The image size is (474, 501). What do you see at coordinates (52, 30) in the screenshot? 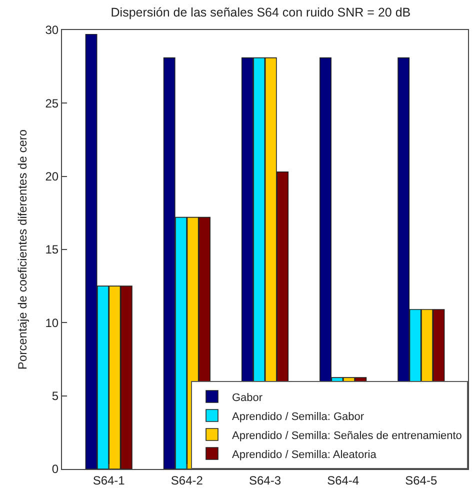
I see `y-tick-label: 30` at bounding box center [52, 30].